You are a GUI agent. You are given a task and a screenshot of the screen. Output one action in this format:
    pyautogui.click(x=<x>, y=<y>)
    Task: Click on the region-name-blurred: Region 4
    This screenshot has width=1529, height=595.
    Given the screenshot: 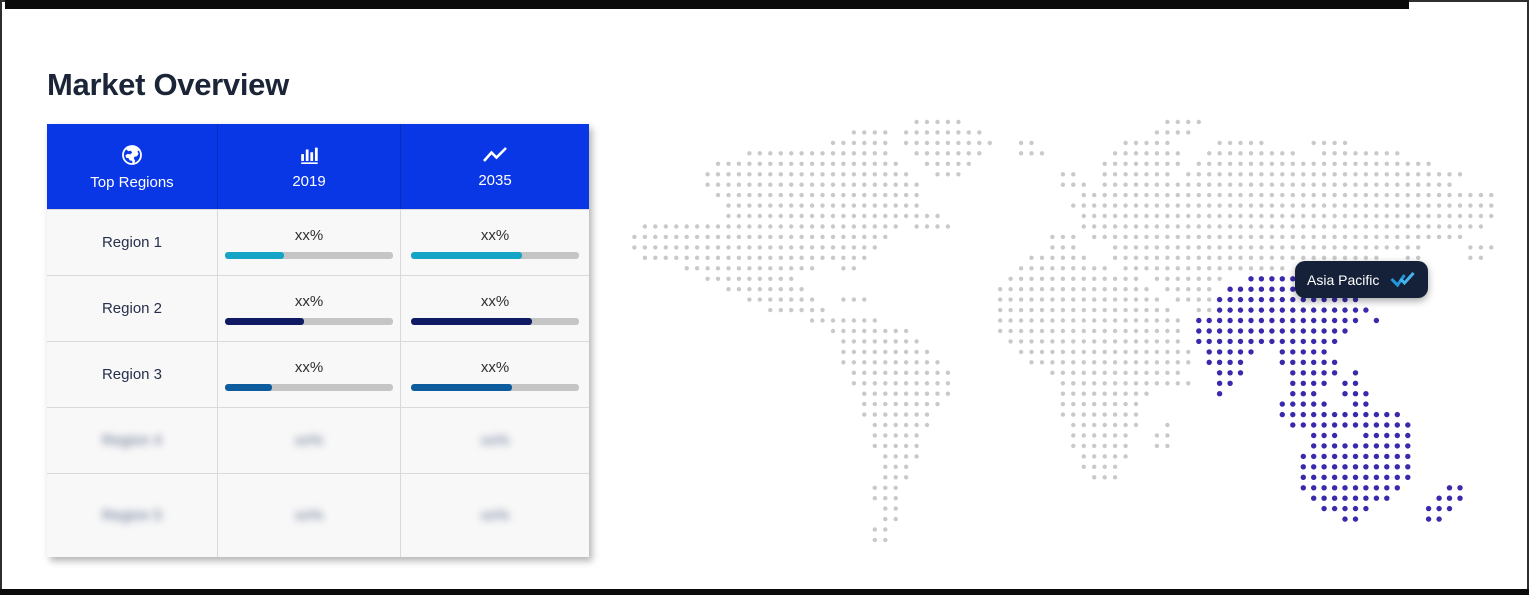 What is the action you would take?
    pyautogui.click(x=132, y=440)
    